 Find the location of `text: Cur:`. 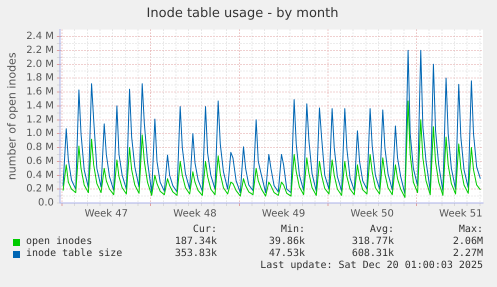

text: Cur: is located at coordinates (204, 229).